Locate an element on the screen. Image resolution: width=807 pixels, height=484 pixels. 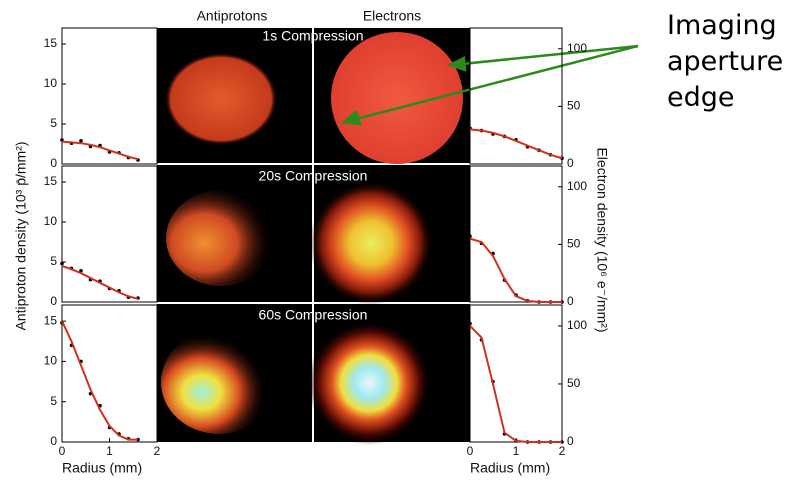
annotation-arrows is located at coordinates (489, 85).